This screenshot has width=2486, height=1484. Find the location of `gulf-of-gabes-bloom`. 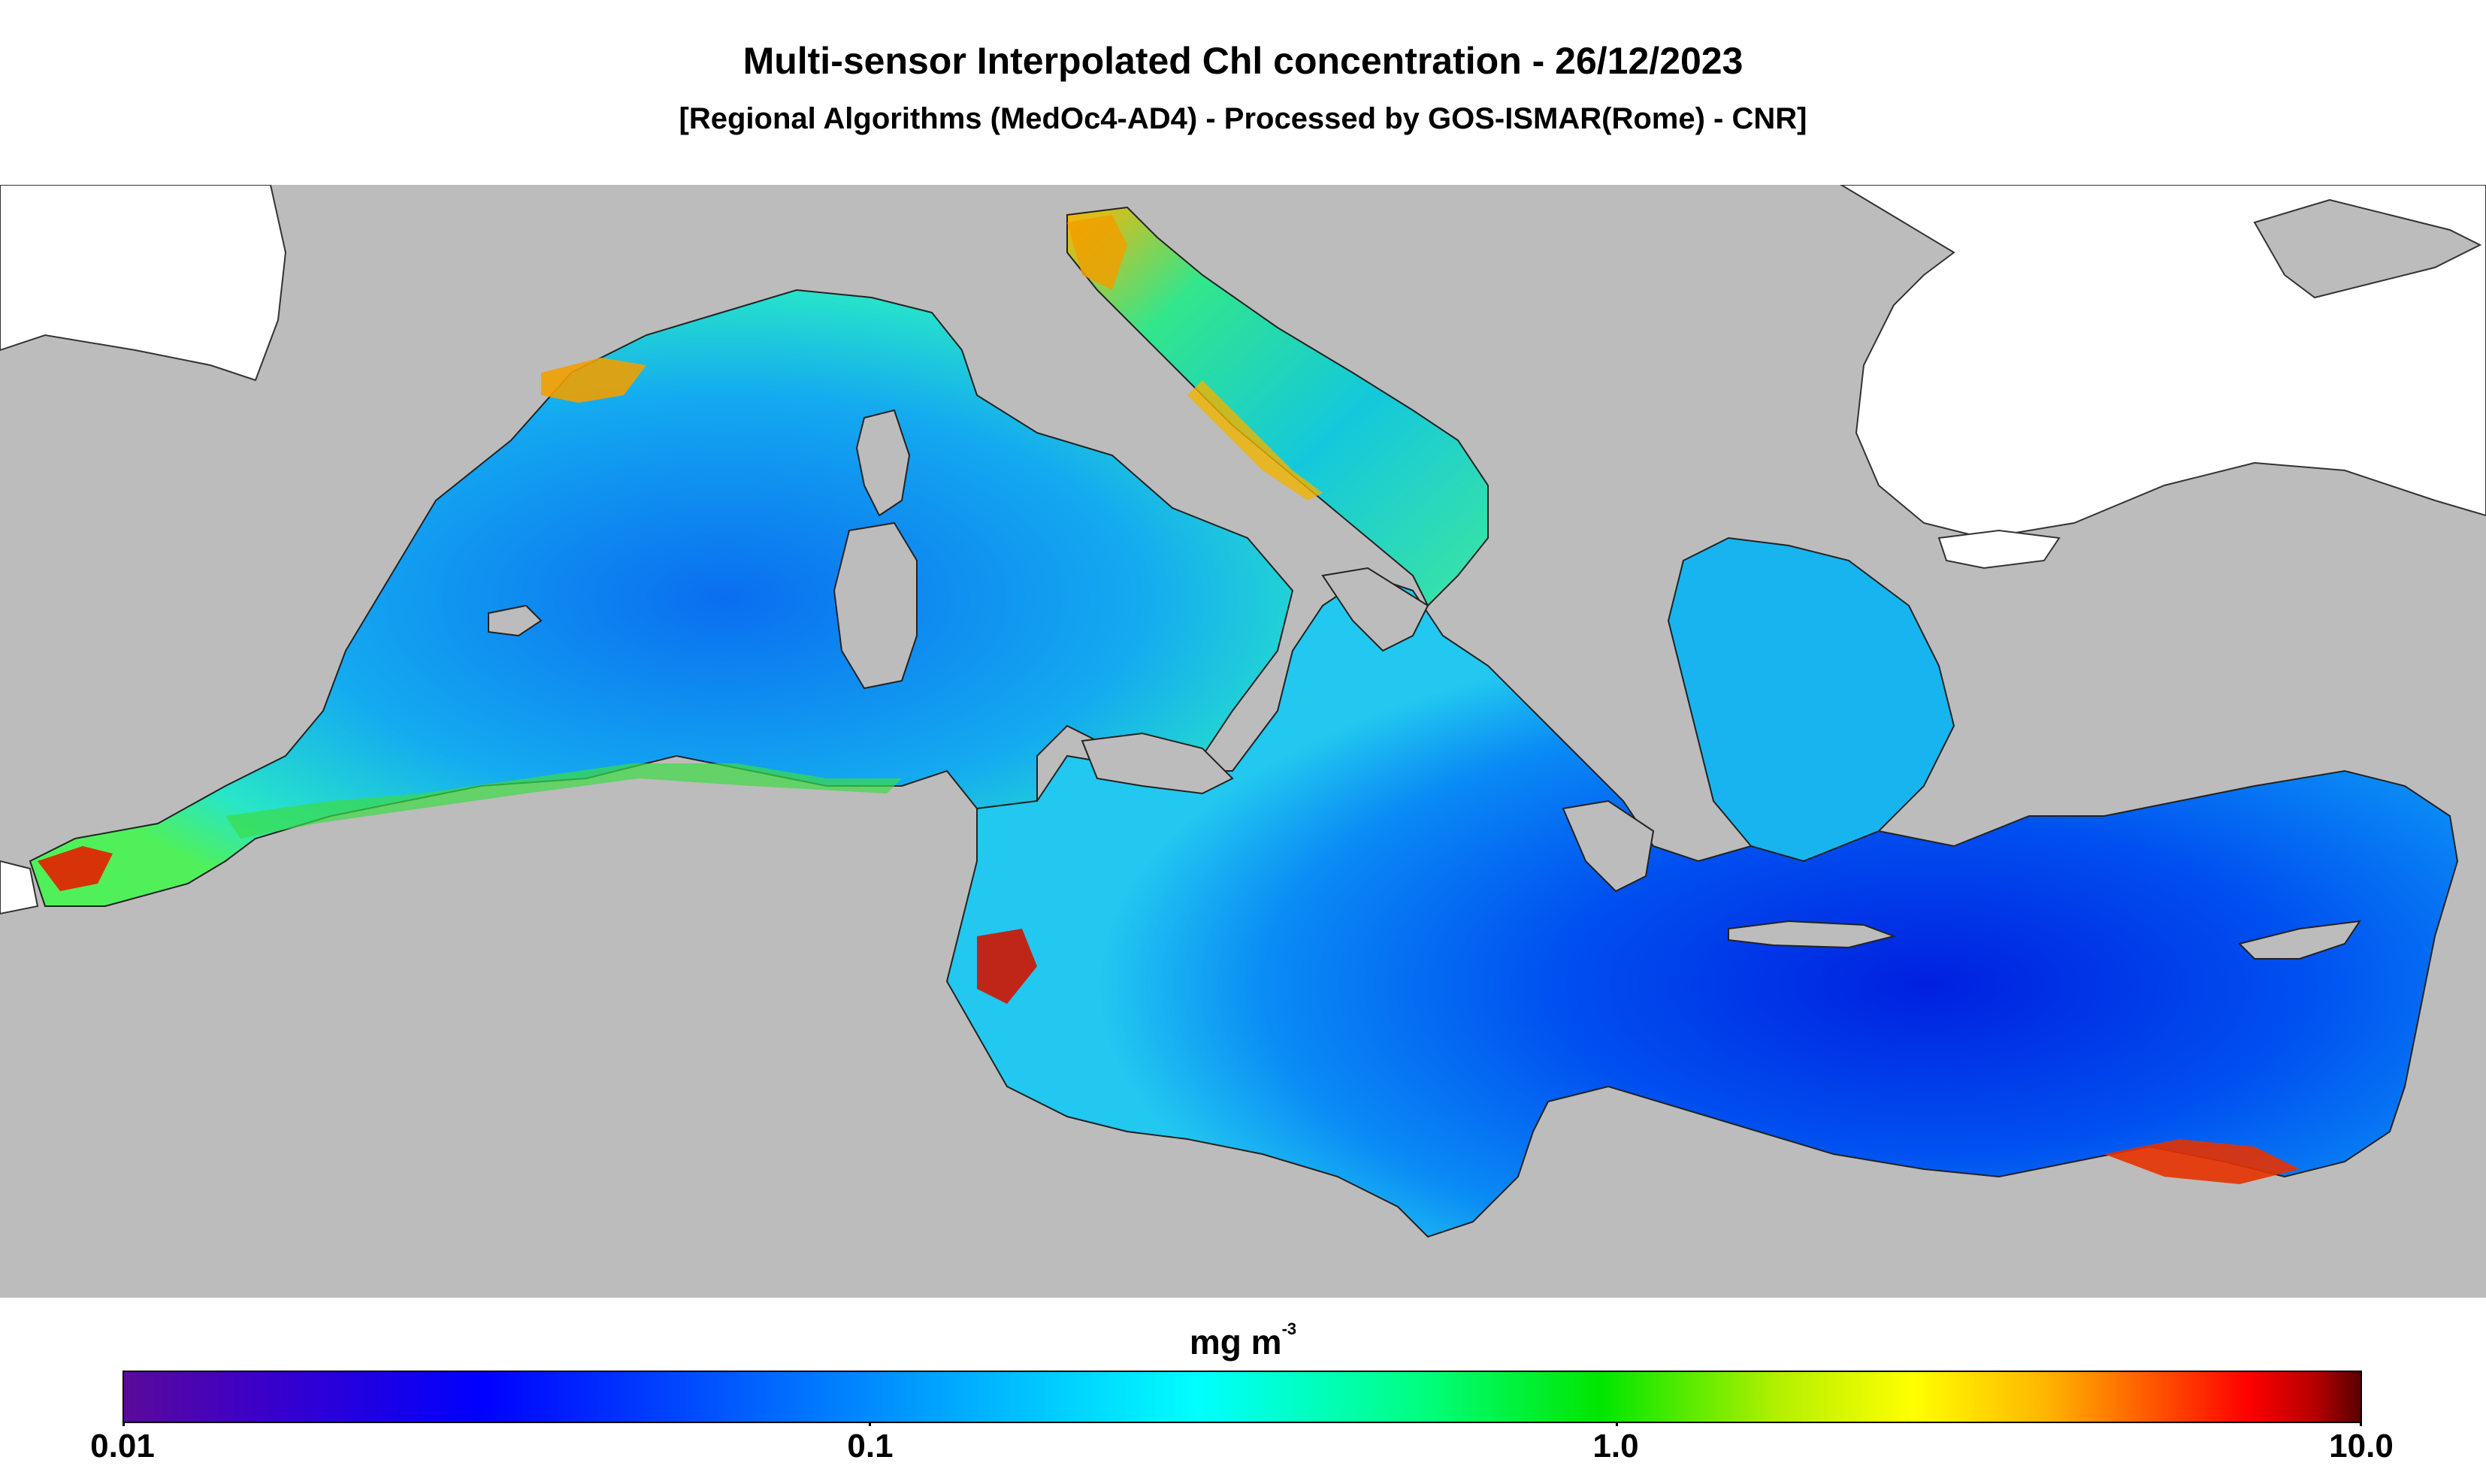

gulf-of-gabes-bloom is located at coordinates (1007, 967).